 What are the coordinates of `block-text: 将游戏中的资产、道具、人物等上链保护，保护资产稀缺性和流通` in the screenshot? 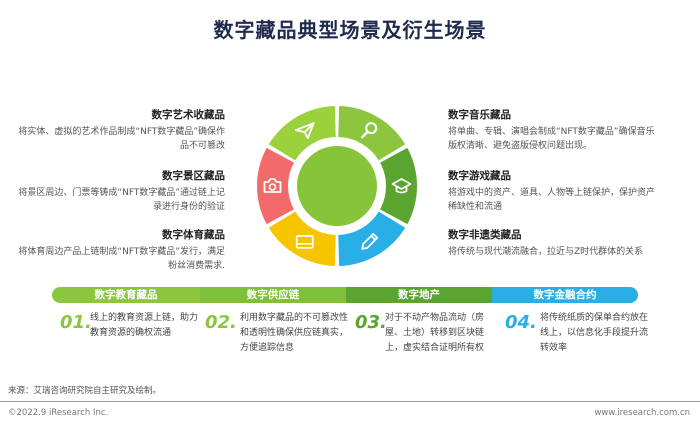 It's located at (552, 200).